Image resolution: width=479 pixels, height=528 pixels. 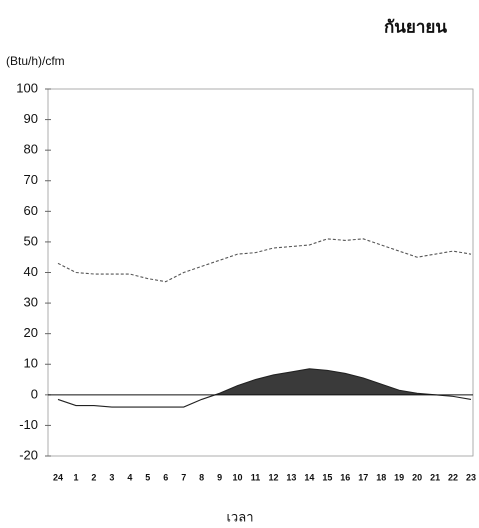 I want to click on x-tick-label: 12, so click(x=273, y=477).